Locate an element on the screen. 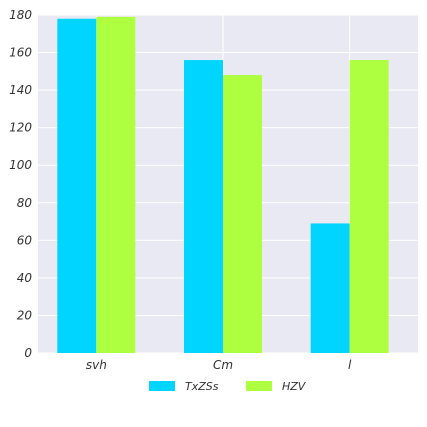 The width and height of the screenshot is (427, 427). legend: TxZSs HZV is located at coordinates (228, 386).